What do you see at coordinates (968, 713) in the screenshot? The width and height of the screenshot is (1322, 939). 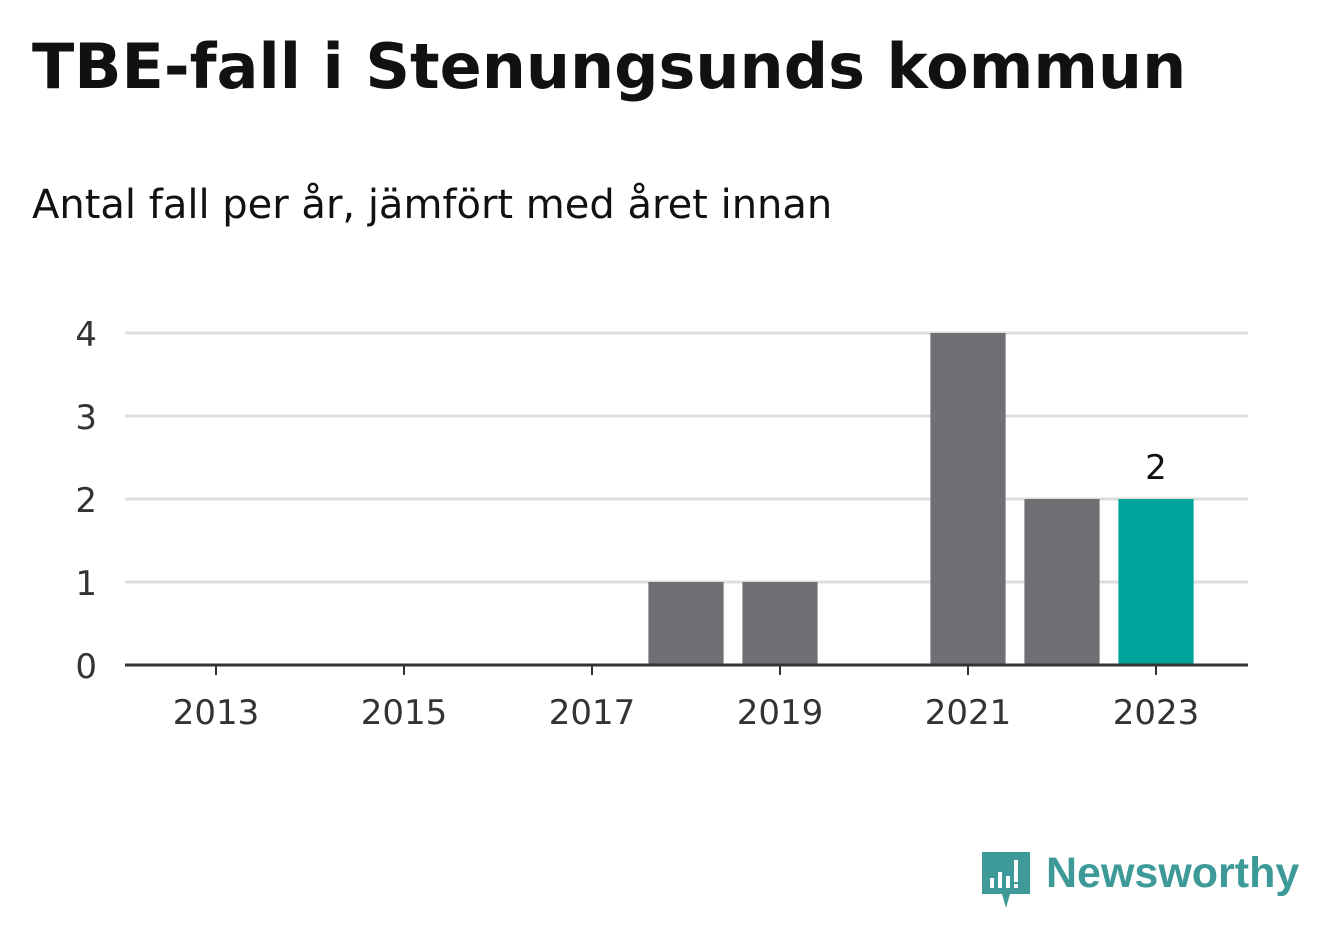 I see `x-tick-label: 2021` at bounding box center [968, 713].